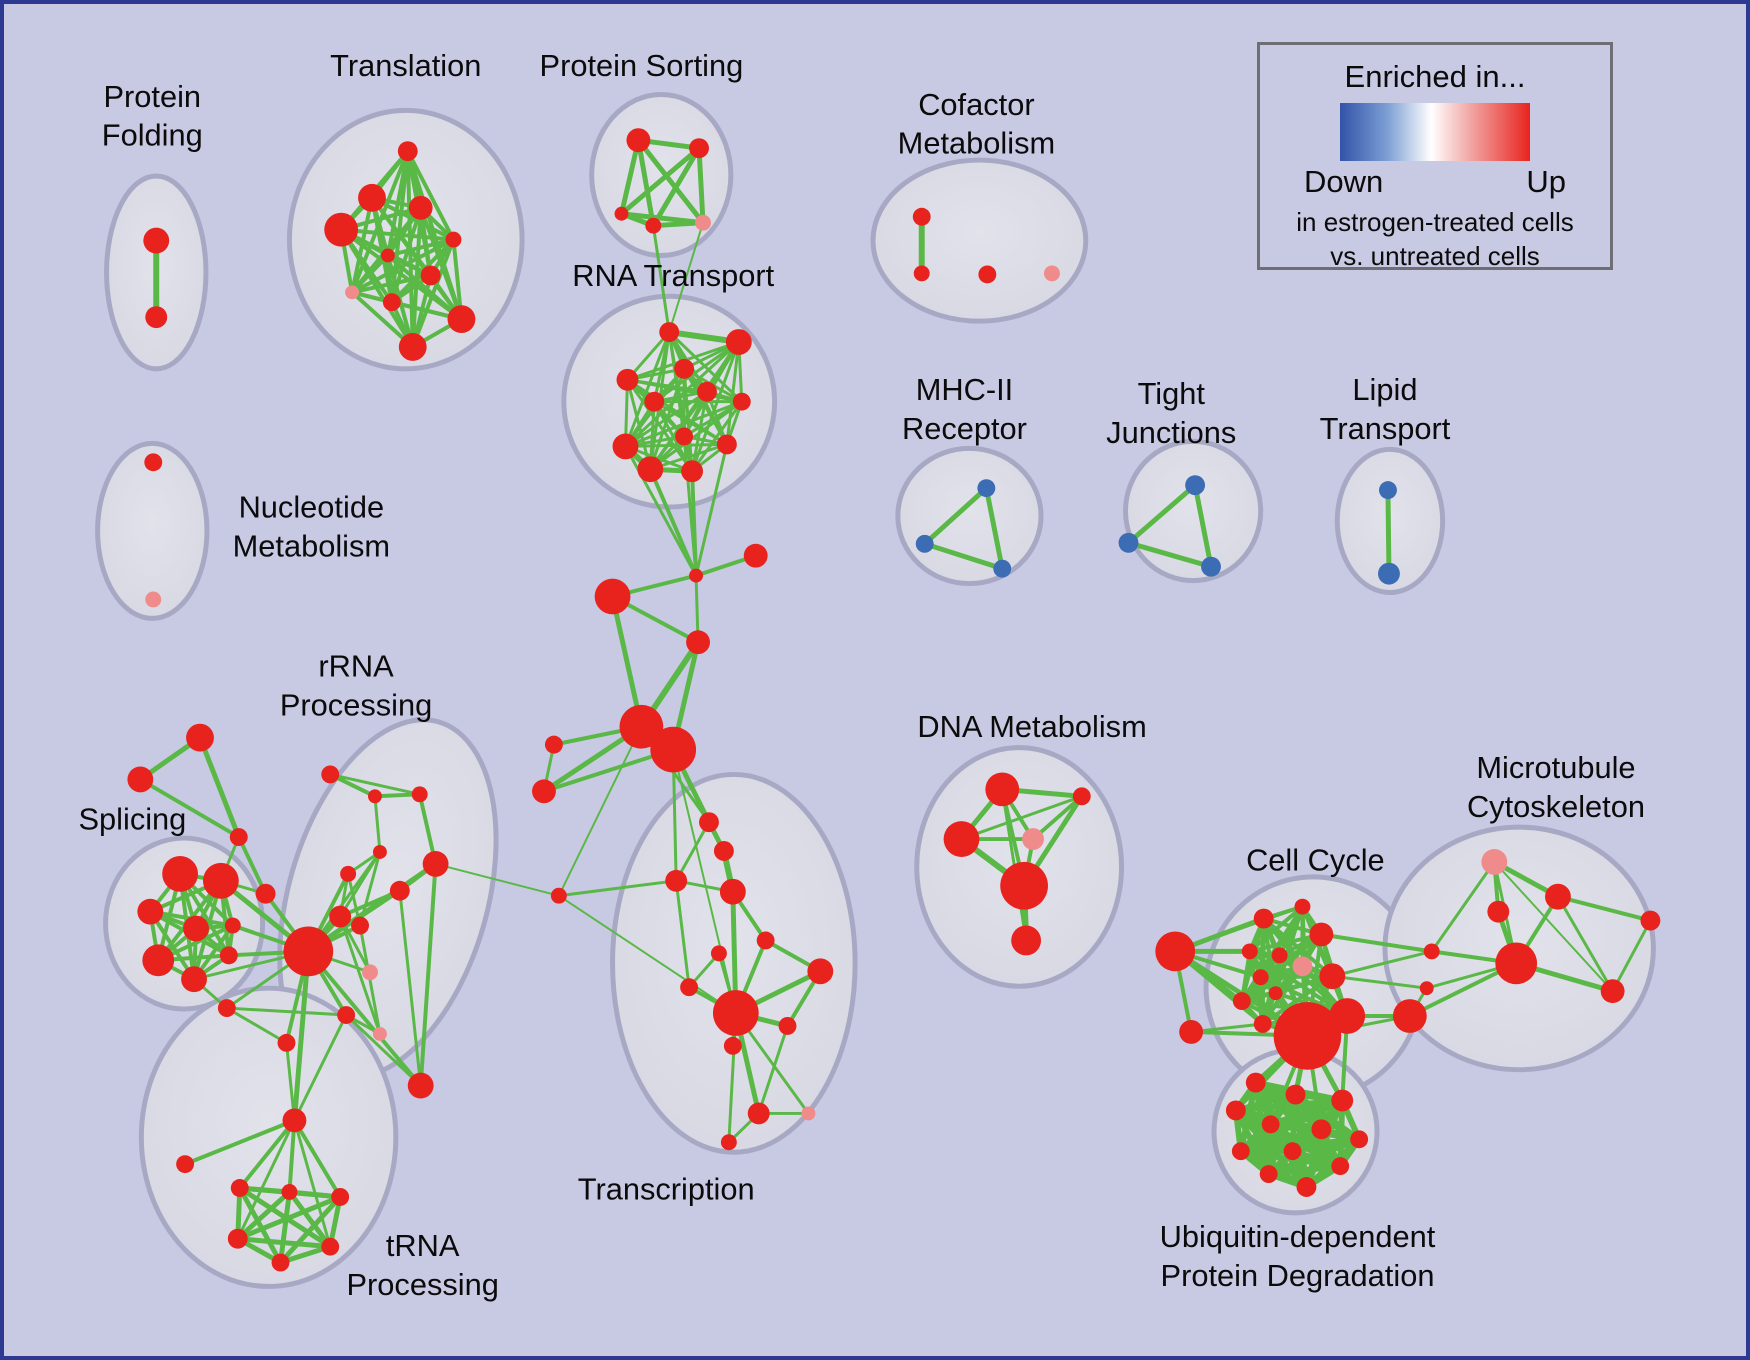 This screenshot has width=1750, height=1360. Describe the element at coordinates (1384, 389) in the screenshot. I see `cluster-label-lipid-transport: Lipid` at that location.